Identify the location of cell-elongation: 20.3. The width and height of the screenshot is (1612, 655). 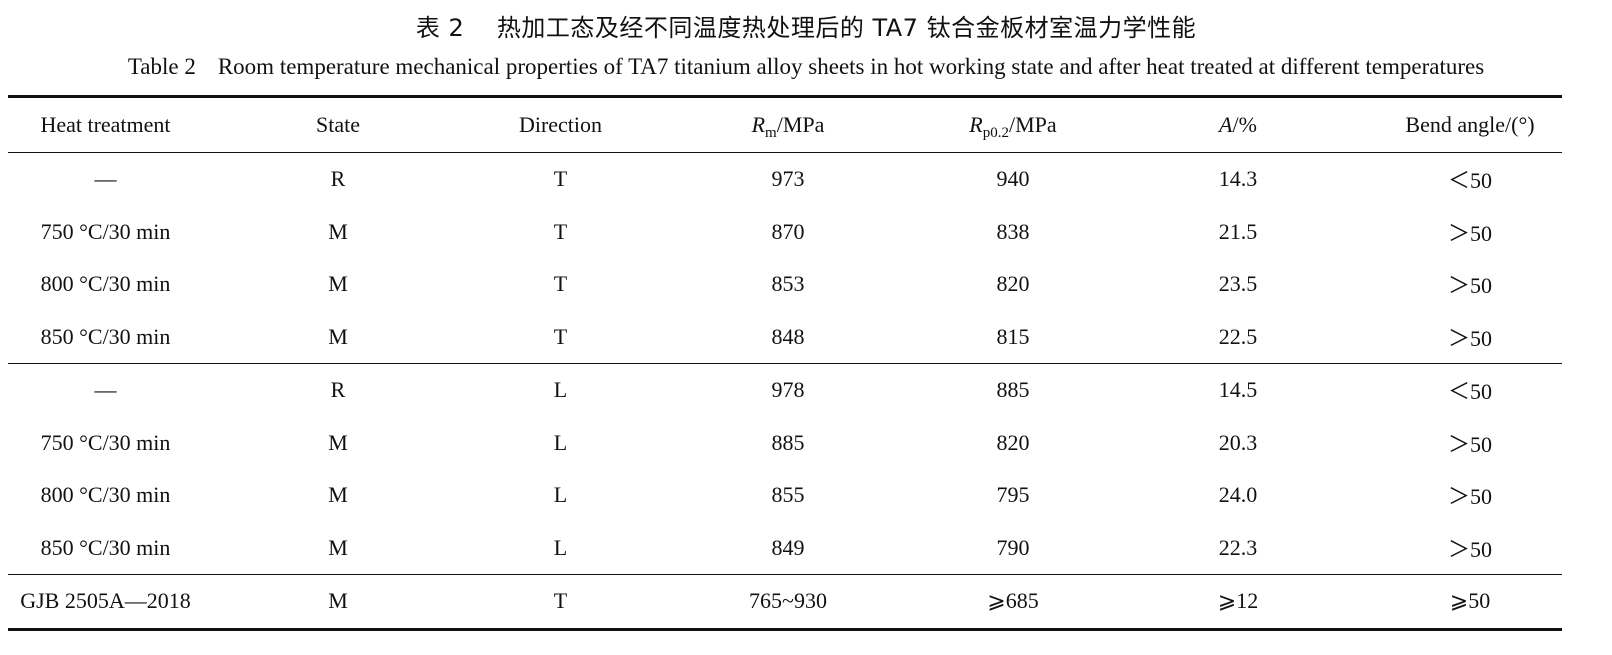
(1238, 442).